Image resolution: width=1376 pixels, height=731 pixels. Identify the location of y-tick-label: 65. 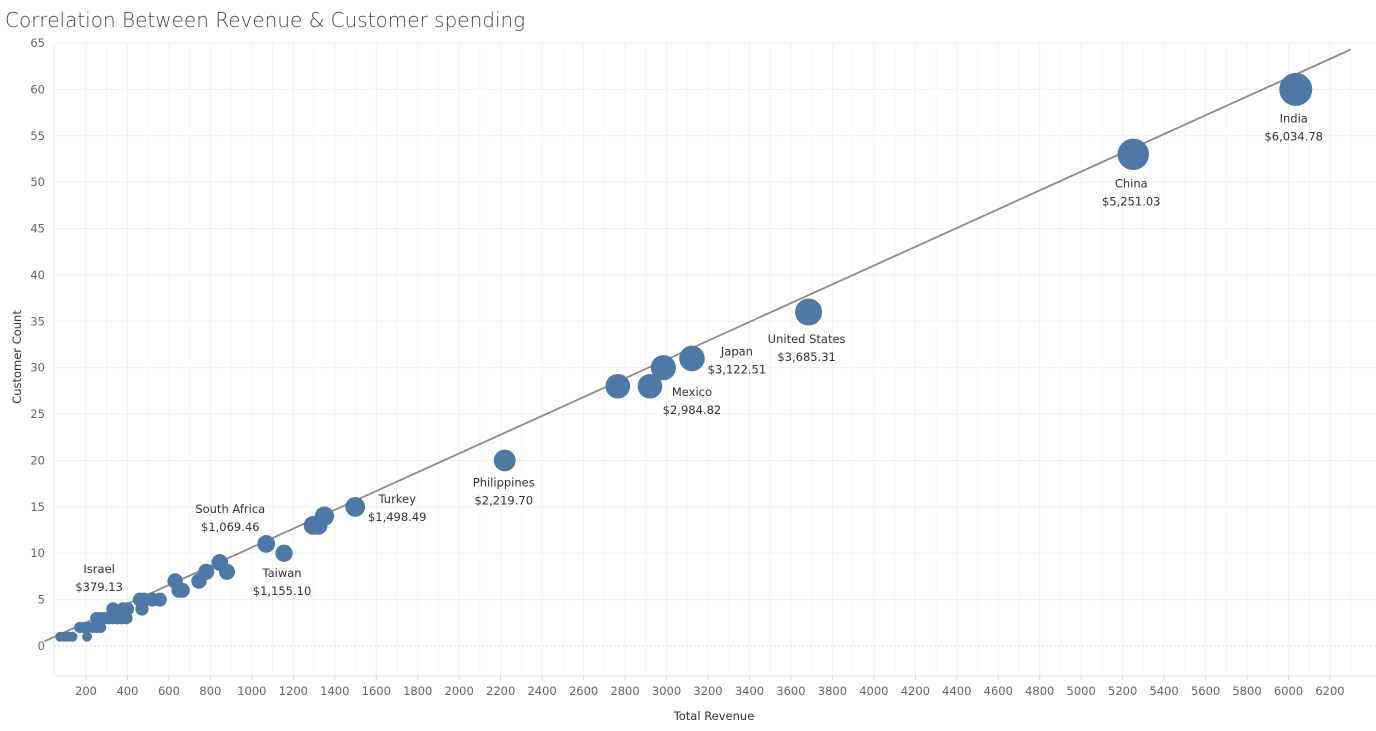
(37, 43).